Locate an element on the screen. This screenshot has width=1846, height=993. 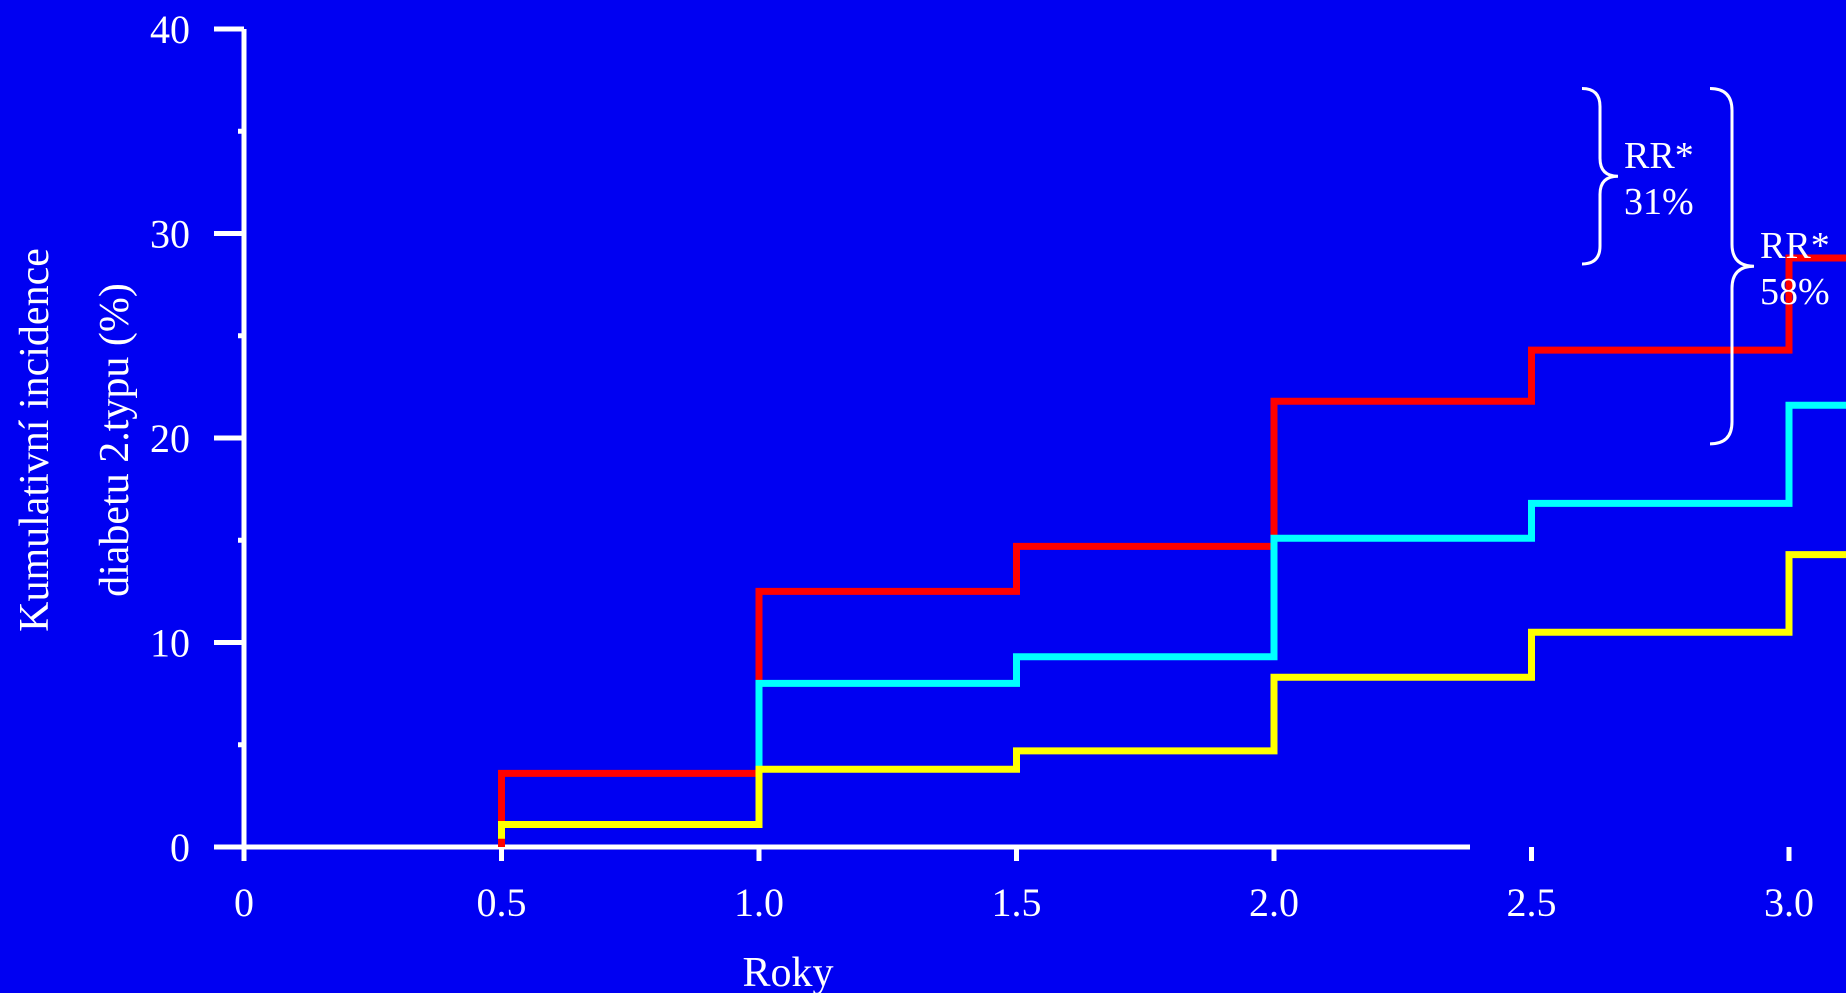
y-tick-label: 0 is located at coordinates (180, 847).